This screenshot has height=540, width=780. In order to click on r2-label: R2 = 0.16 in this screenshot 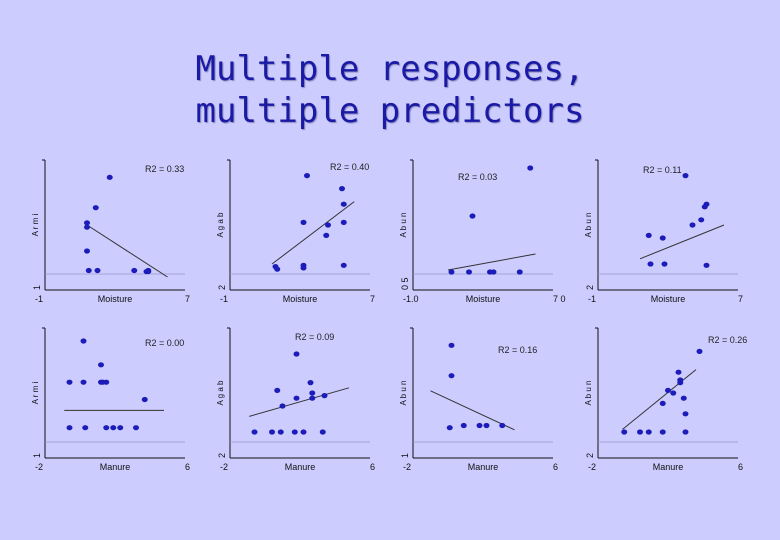, I will do `click(517, 350)`.